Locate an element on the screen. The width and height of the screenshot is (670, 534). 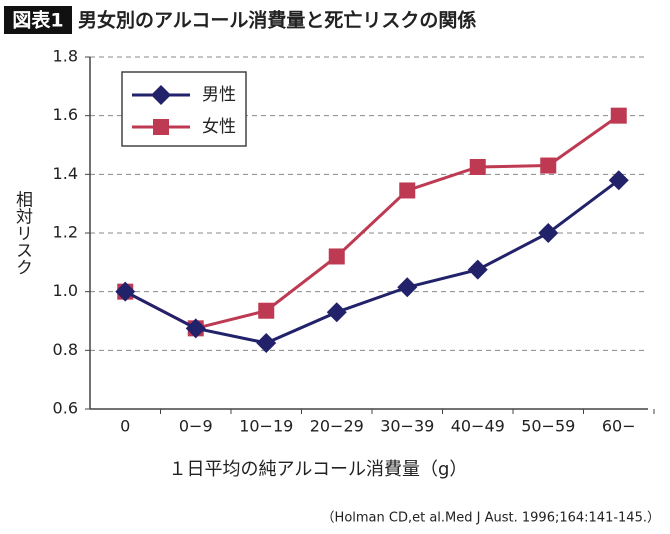
x-tick-label: 60− is located at coordinates (619, 426).